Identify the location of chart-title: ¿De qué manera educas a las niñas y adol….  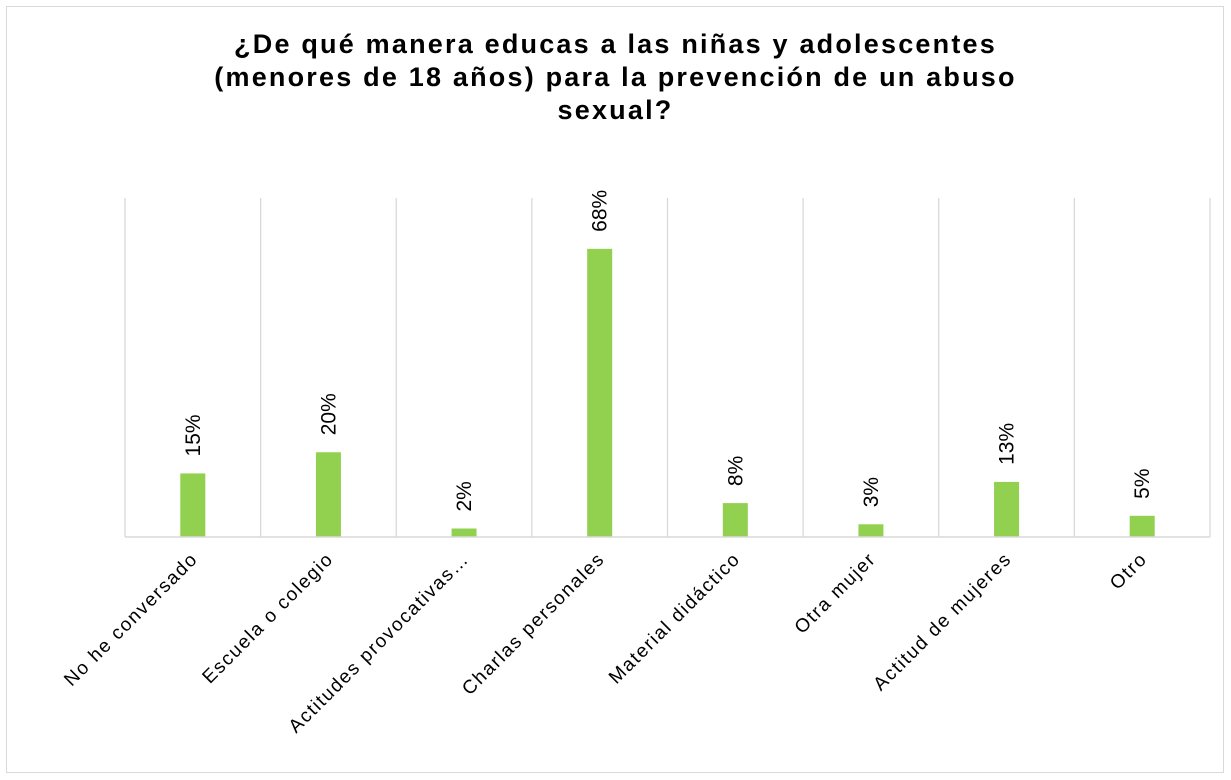
(615, 77).